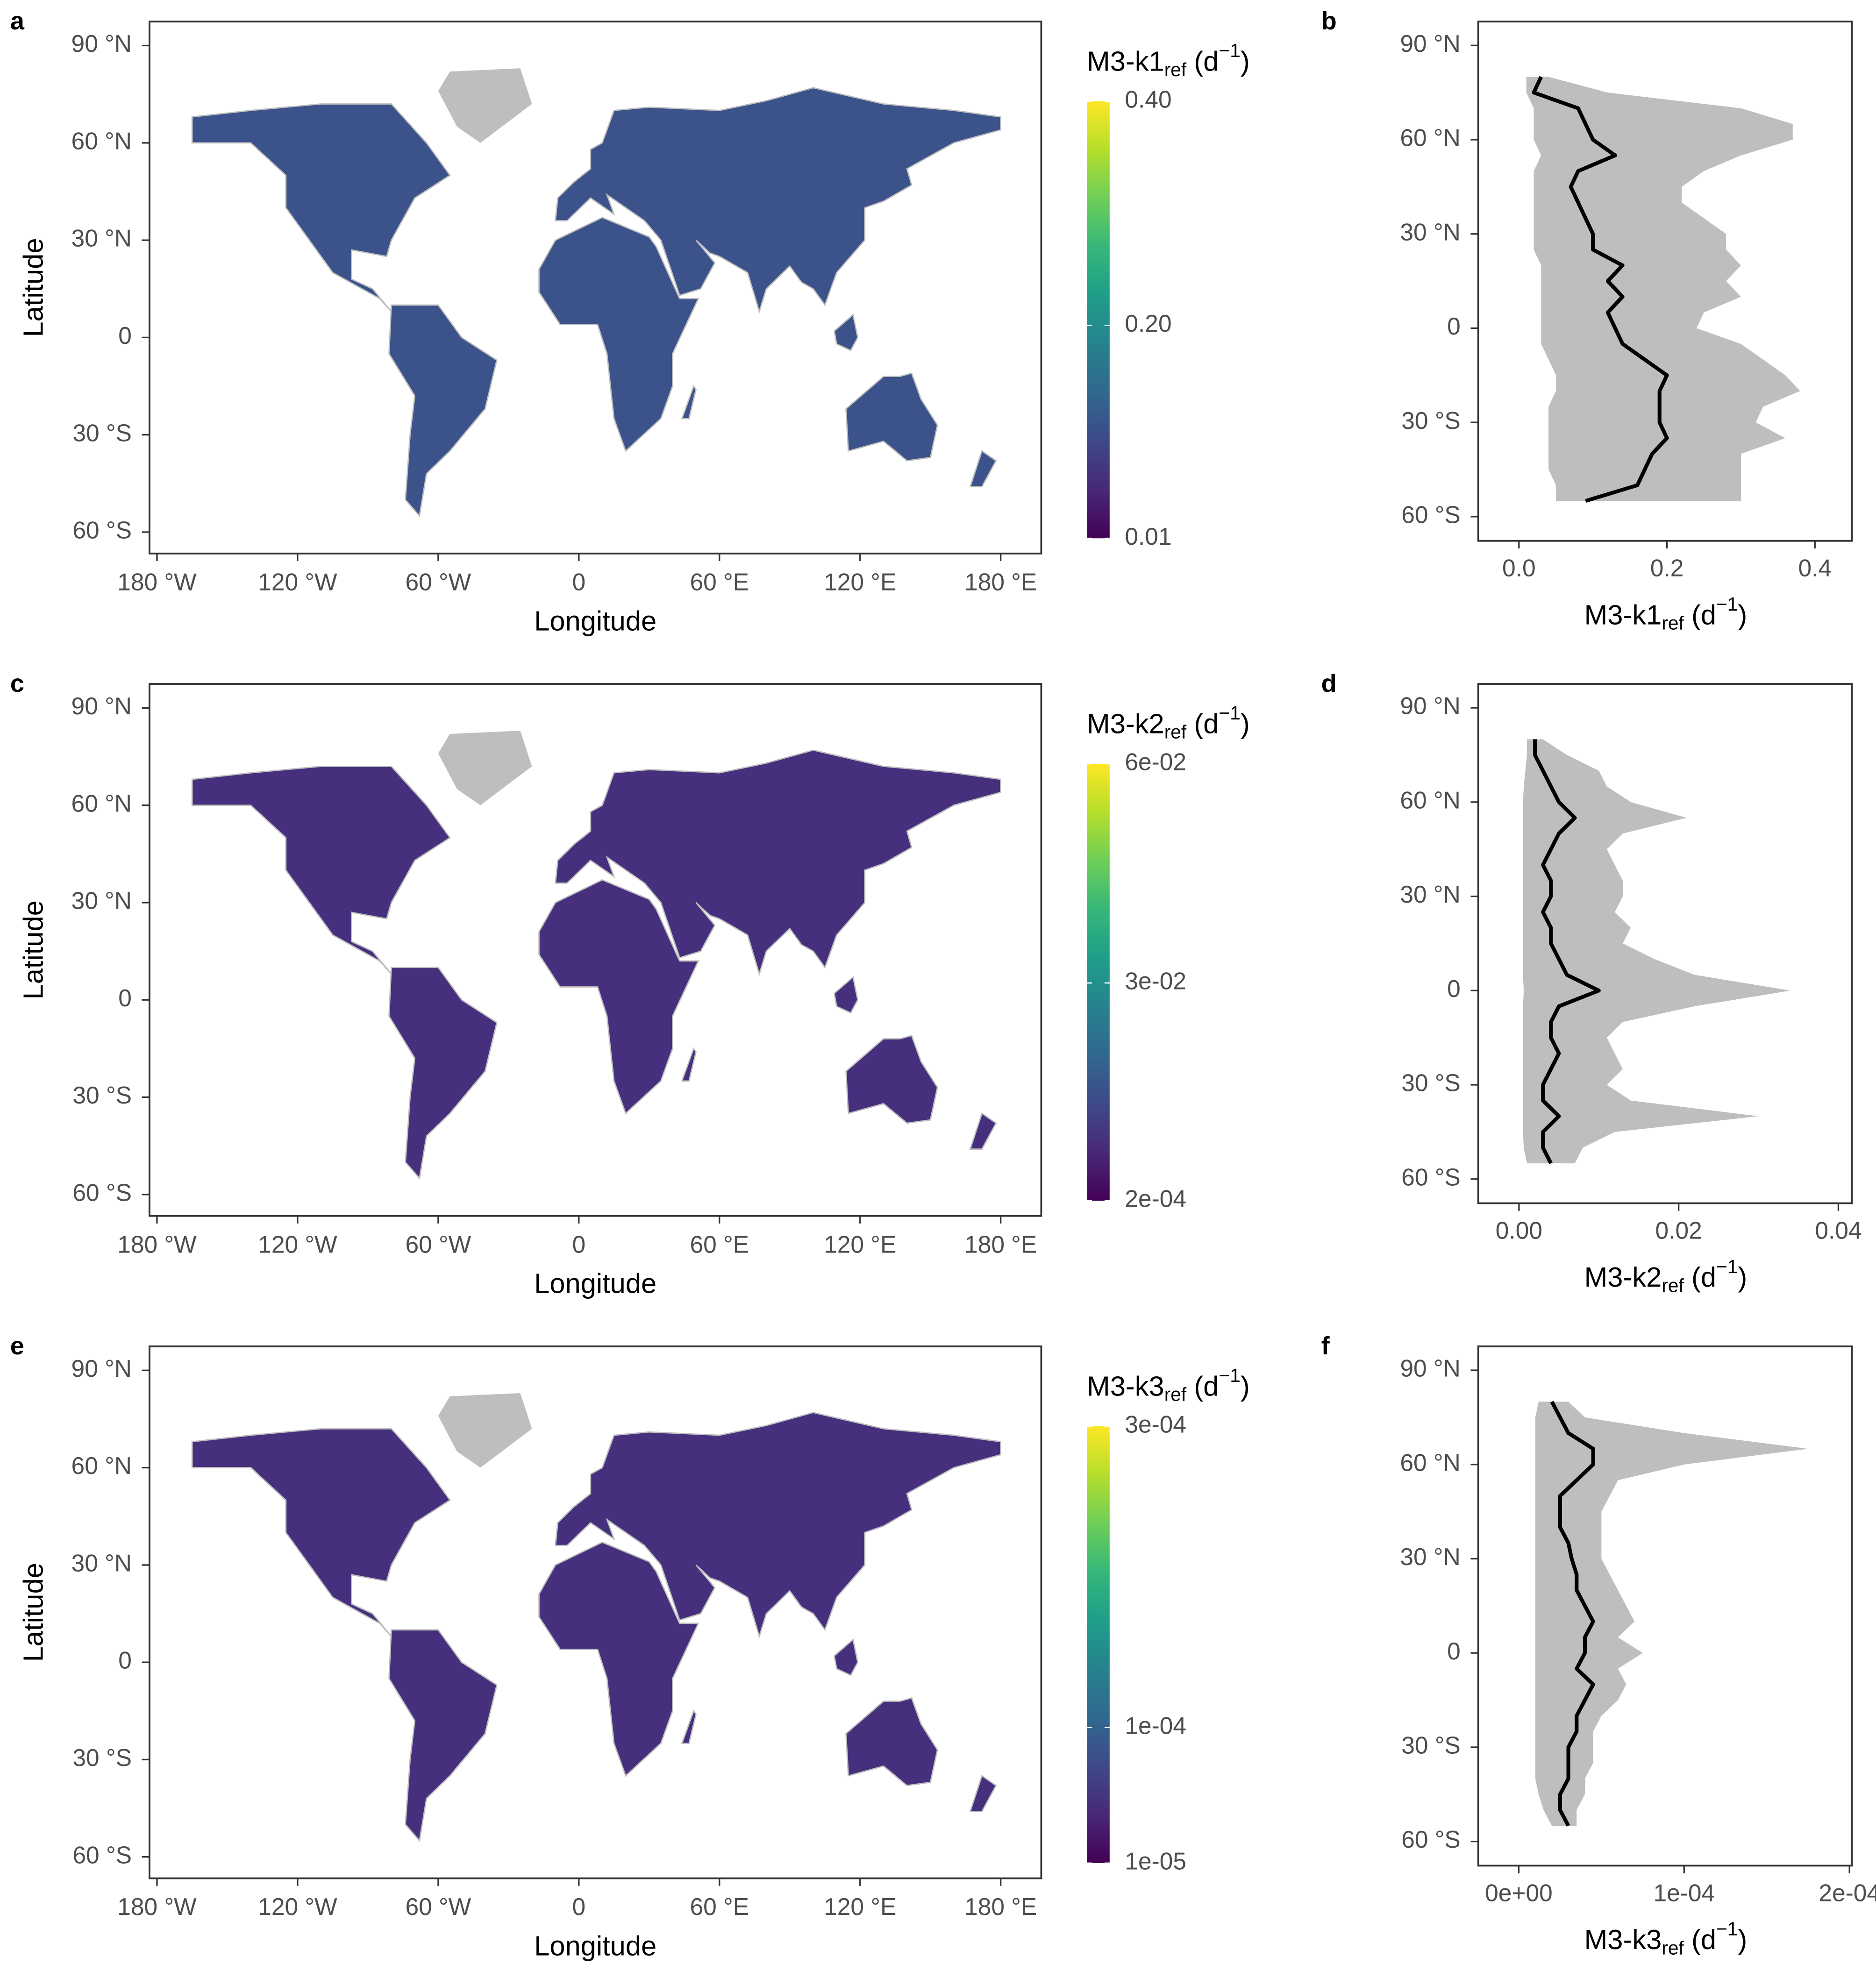  What do you see at coordinates (1623, 1277) in the screenshot?
I see `title-main: M3-k2` at bounding box center [1623, 1277].